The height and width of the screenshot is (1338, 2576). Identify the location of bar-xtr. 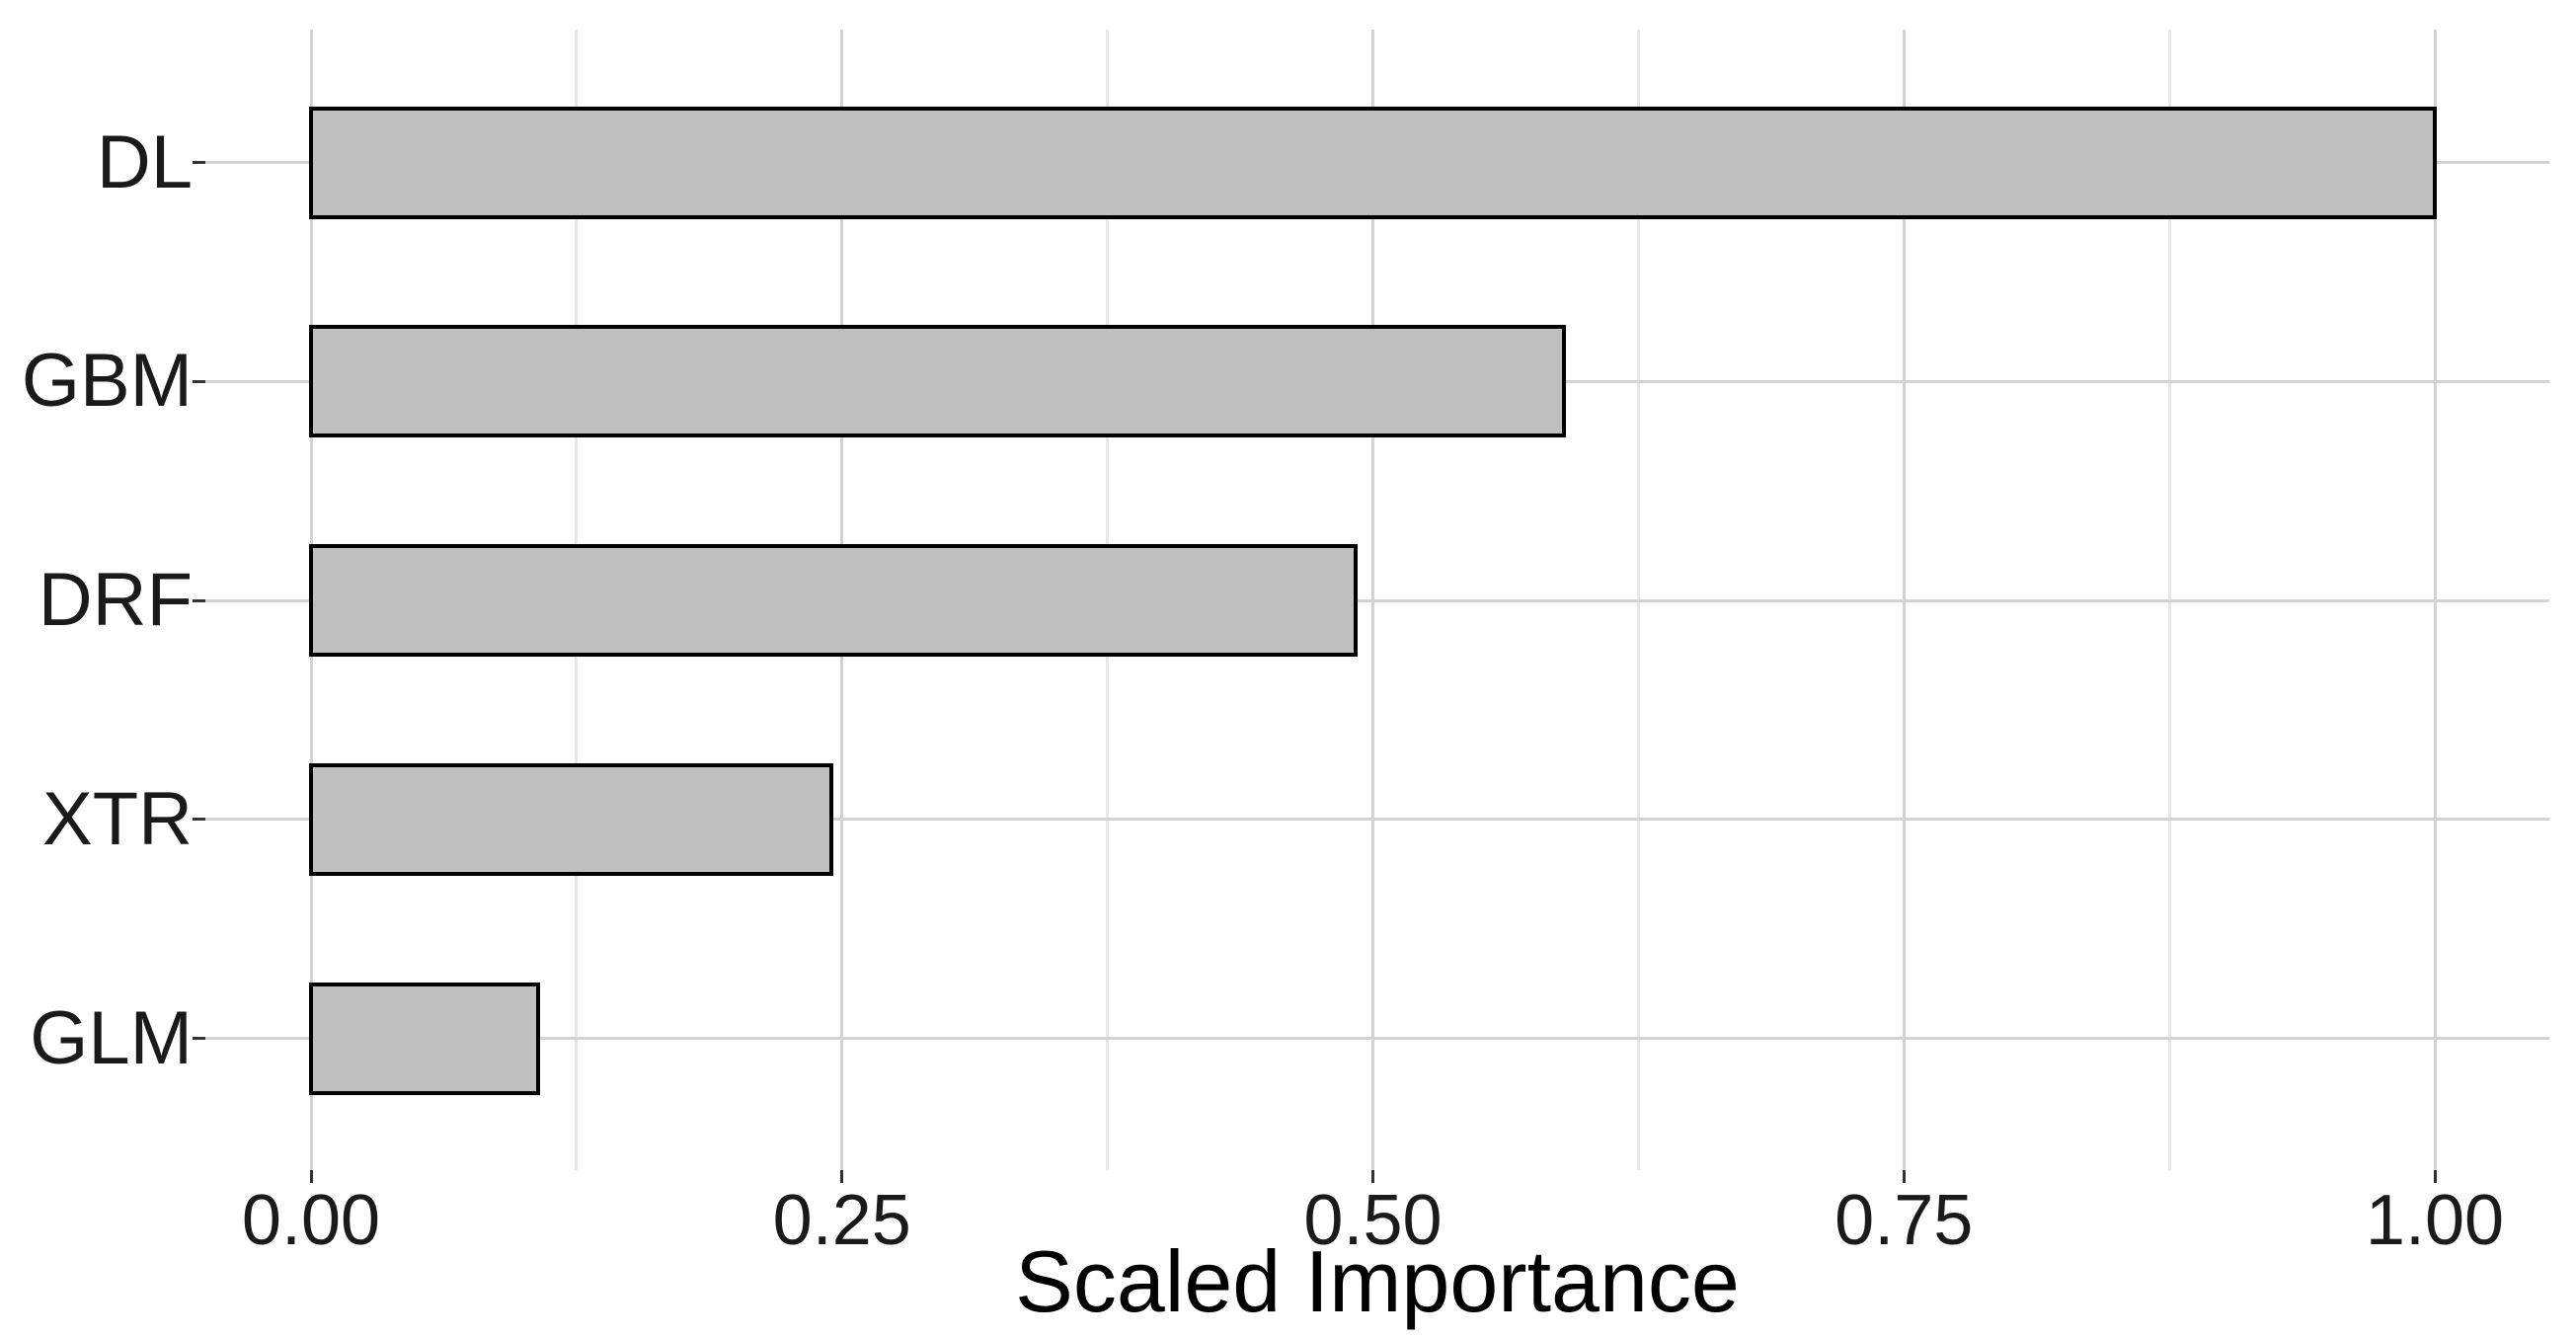
(571, 819).